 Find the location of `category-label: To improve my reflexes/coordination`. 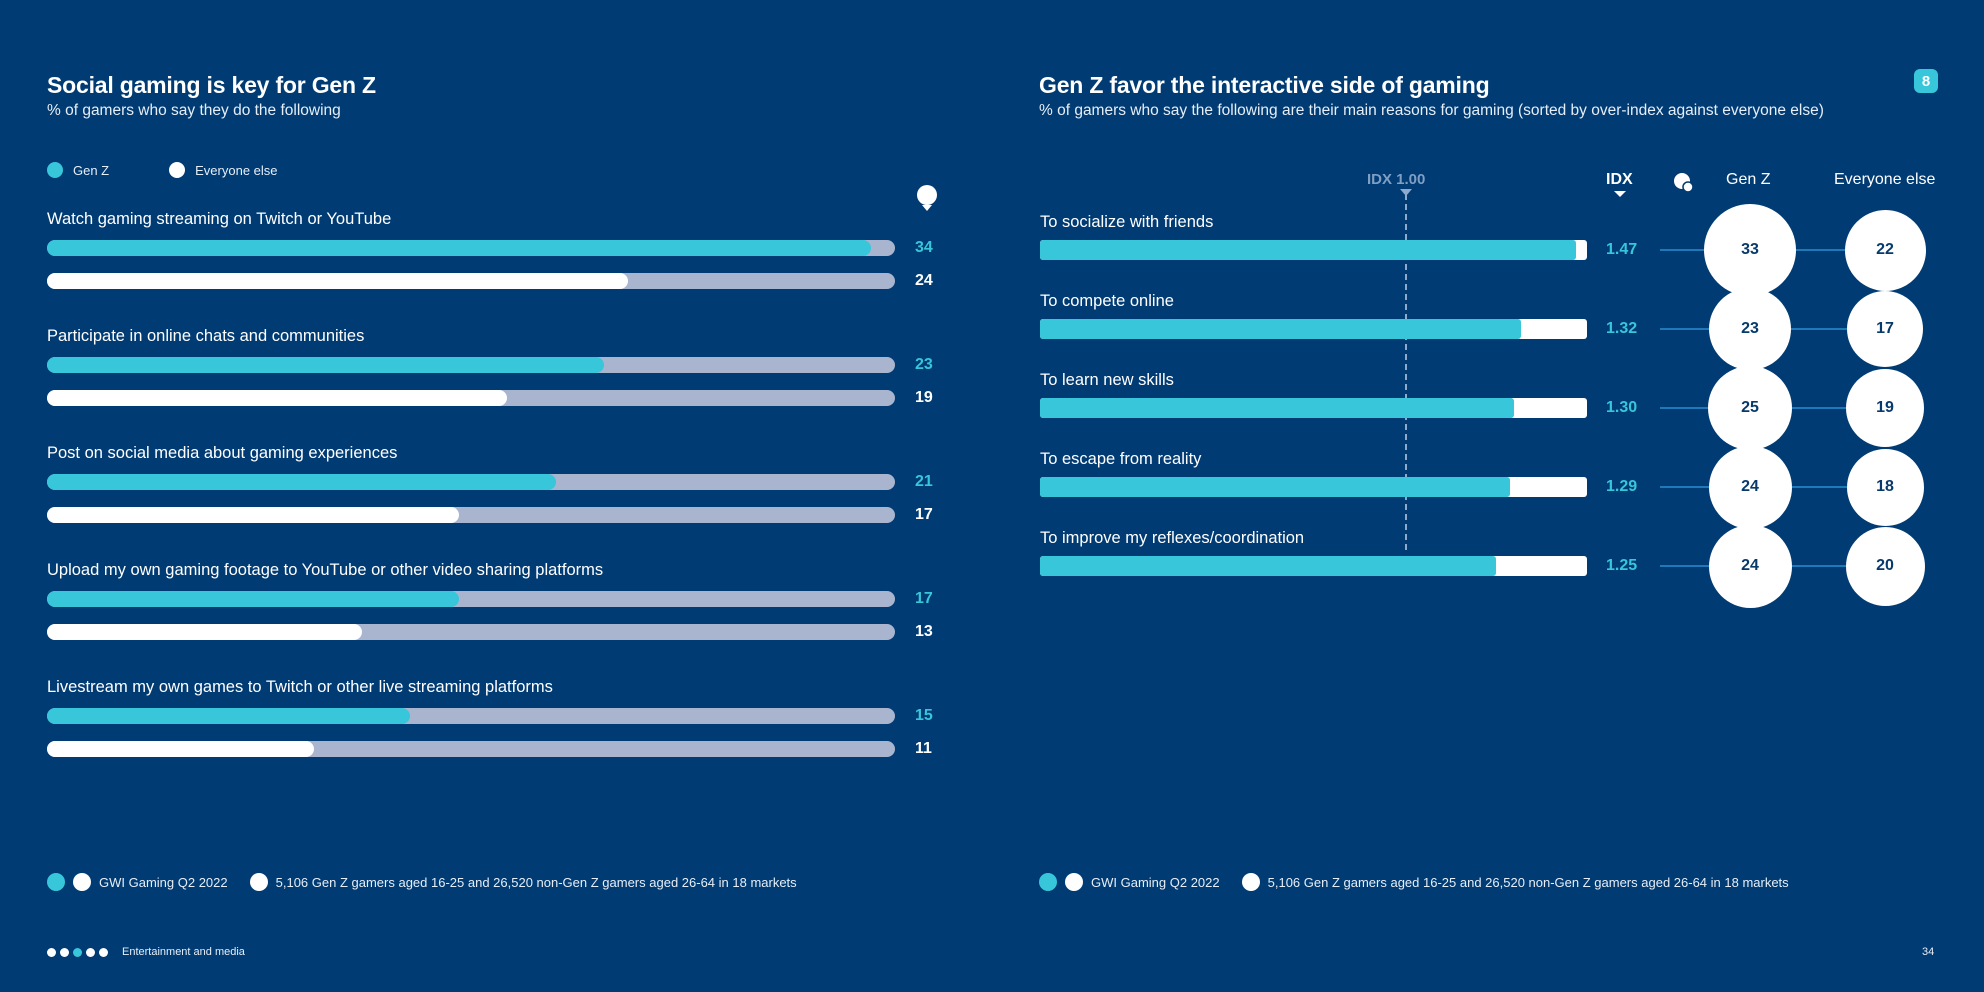

category-label: To improve my reflexes/coordination is located at coordinates (1172, 538).